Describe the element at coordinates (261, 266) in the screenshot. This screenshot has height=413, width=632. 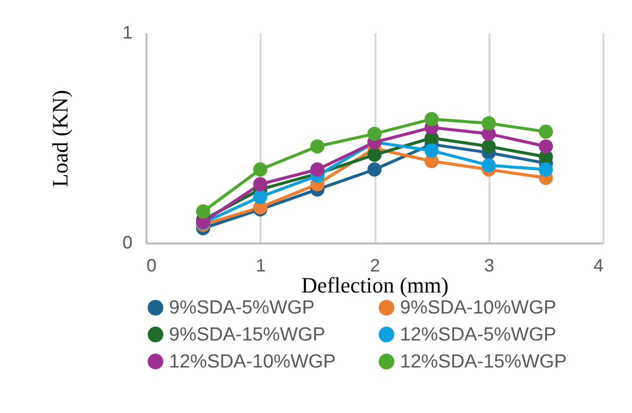
I see `x-tick-label: 1` at that location.